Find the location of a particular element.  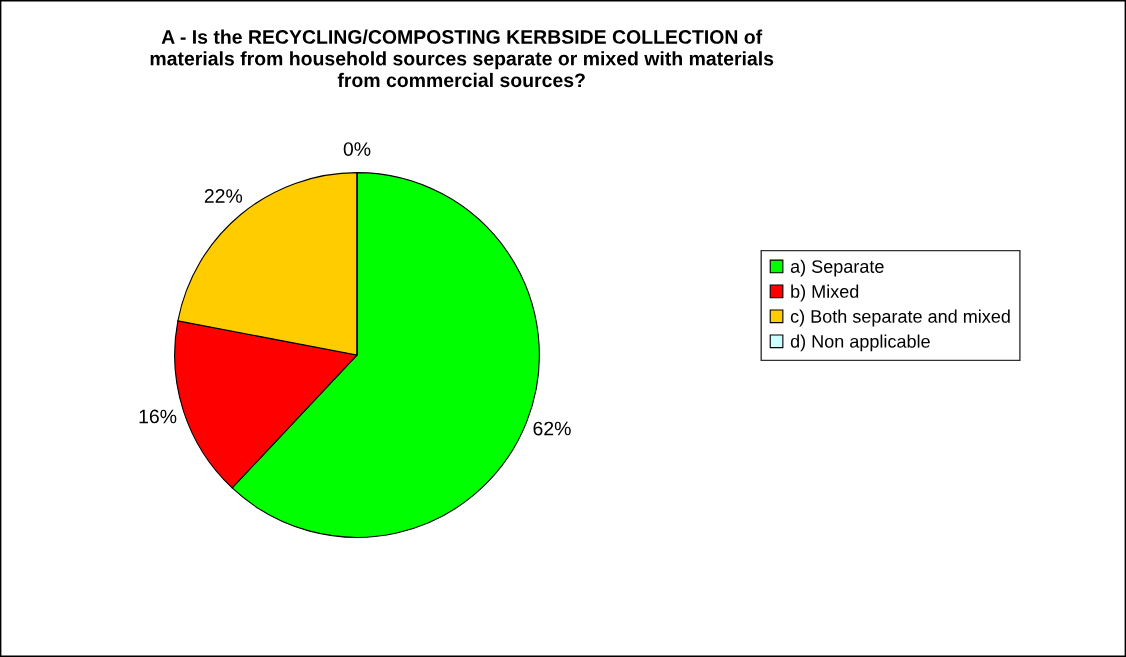

legend-label: d) Non applicable is located at coordinates (860, 343).